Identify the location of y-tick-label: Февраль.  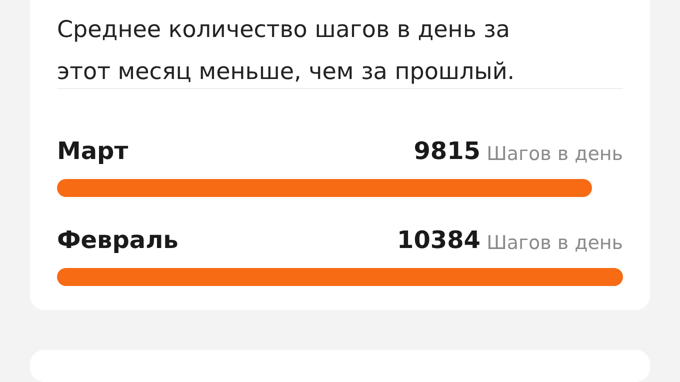
(117, 240).